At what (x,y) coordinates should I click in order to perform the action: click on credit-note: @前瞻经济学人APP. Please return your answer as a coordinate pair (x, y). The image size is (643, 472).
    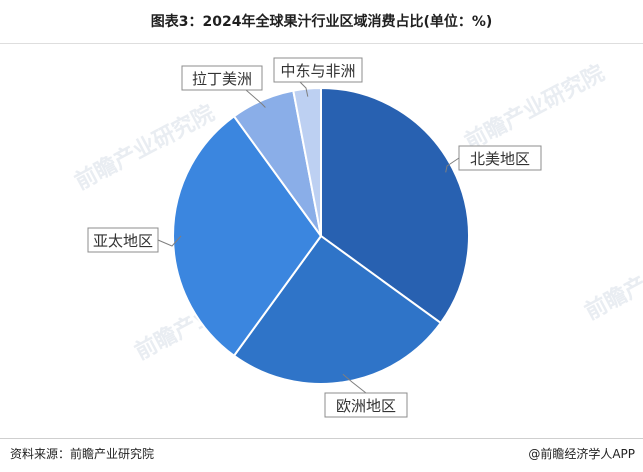
    Looking at the image, I should click on (581, 454).